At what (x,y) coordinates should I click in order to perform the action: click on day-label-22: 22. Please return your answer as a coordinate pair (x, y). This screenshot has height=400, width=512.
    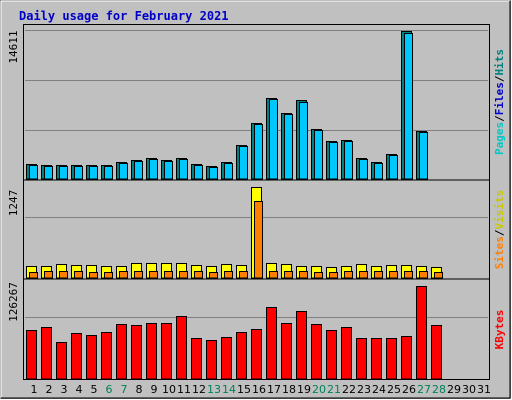
    Looking at the image, I should click on (349, 389).